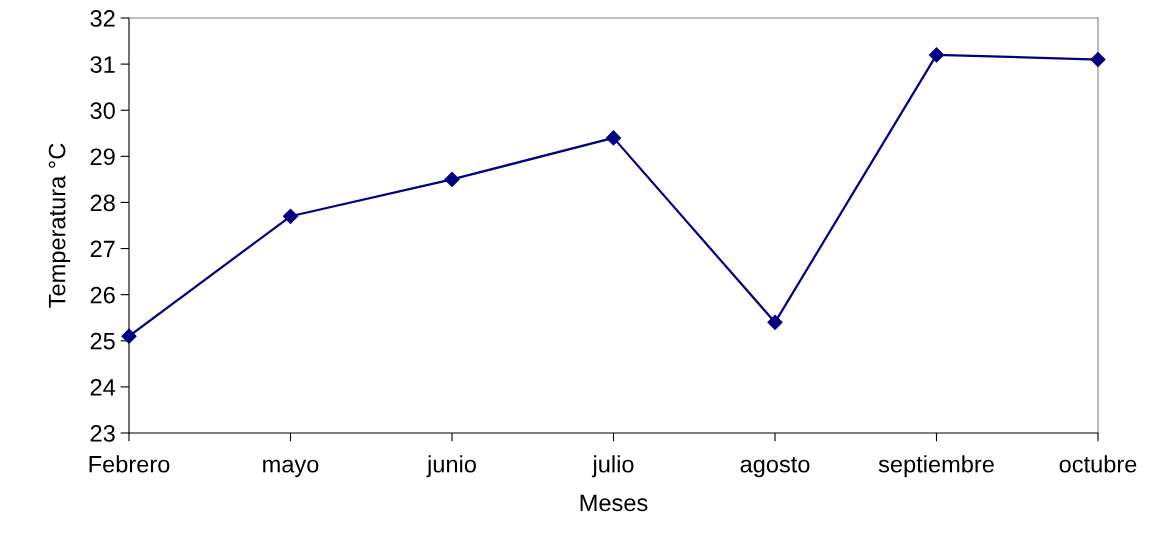  Describe the element at coordinates (775, 467) in the screenshot. I see `x-tick-label: agosto` at that location.